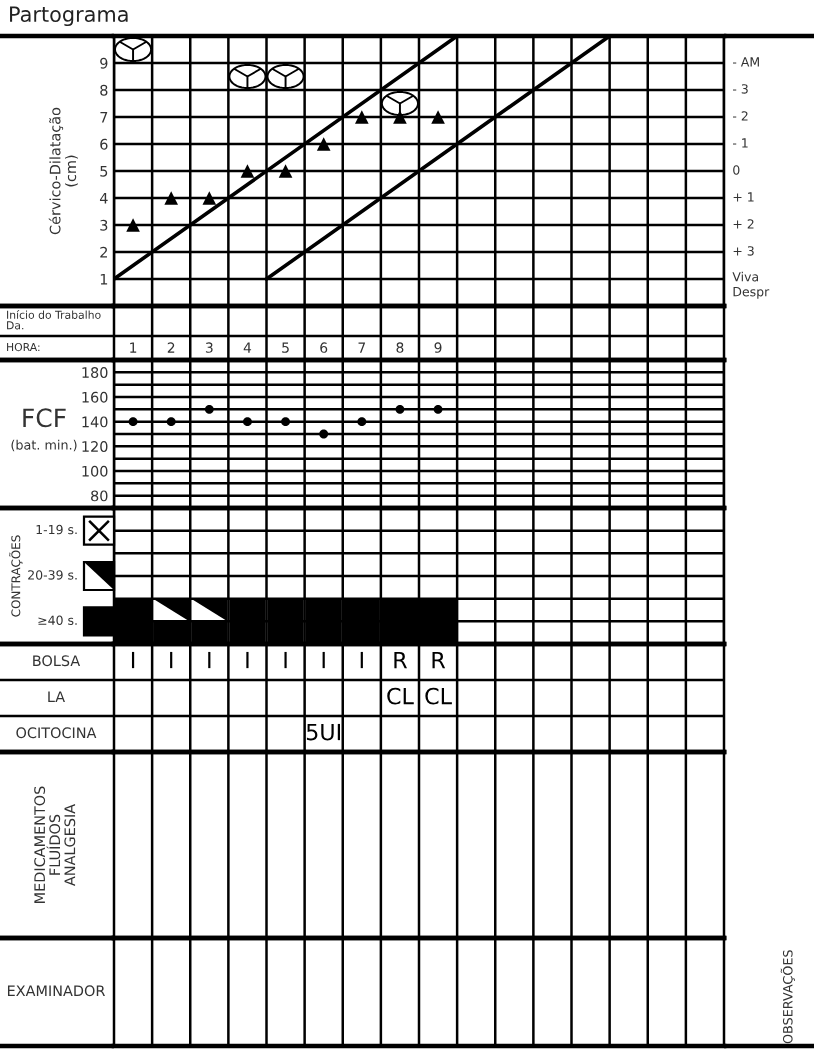 This screenshot has height=1062, width=814. Describe the element at coordinates (323, 732) in the screenshot. I see `text: 5UI` at that location.